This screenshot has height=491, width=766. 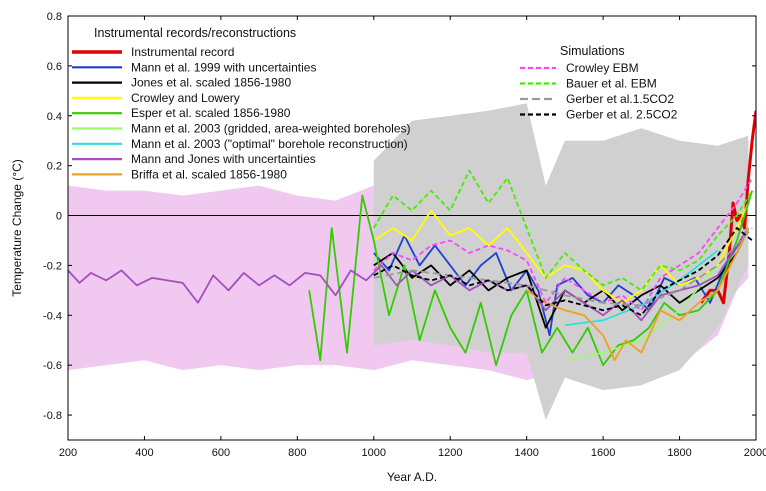 What do you see at coordinates (52, 266) in the screenshot?
I see `y-tick-label-4: -0.2` at bounding box center [52, 266].